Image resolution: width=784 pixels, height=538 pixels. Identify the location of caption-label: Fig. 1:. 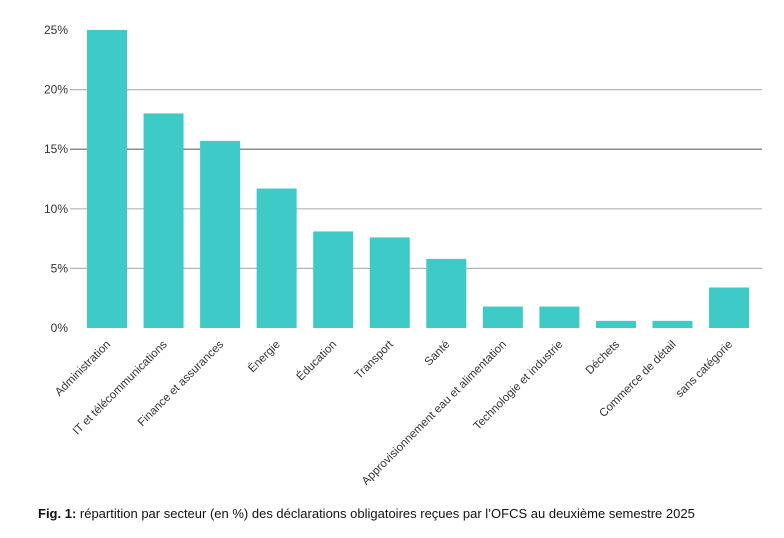
(57, 513).